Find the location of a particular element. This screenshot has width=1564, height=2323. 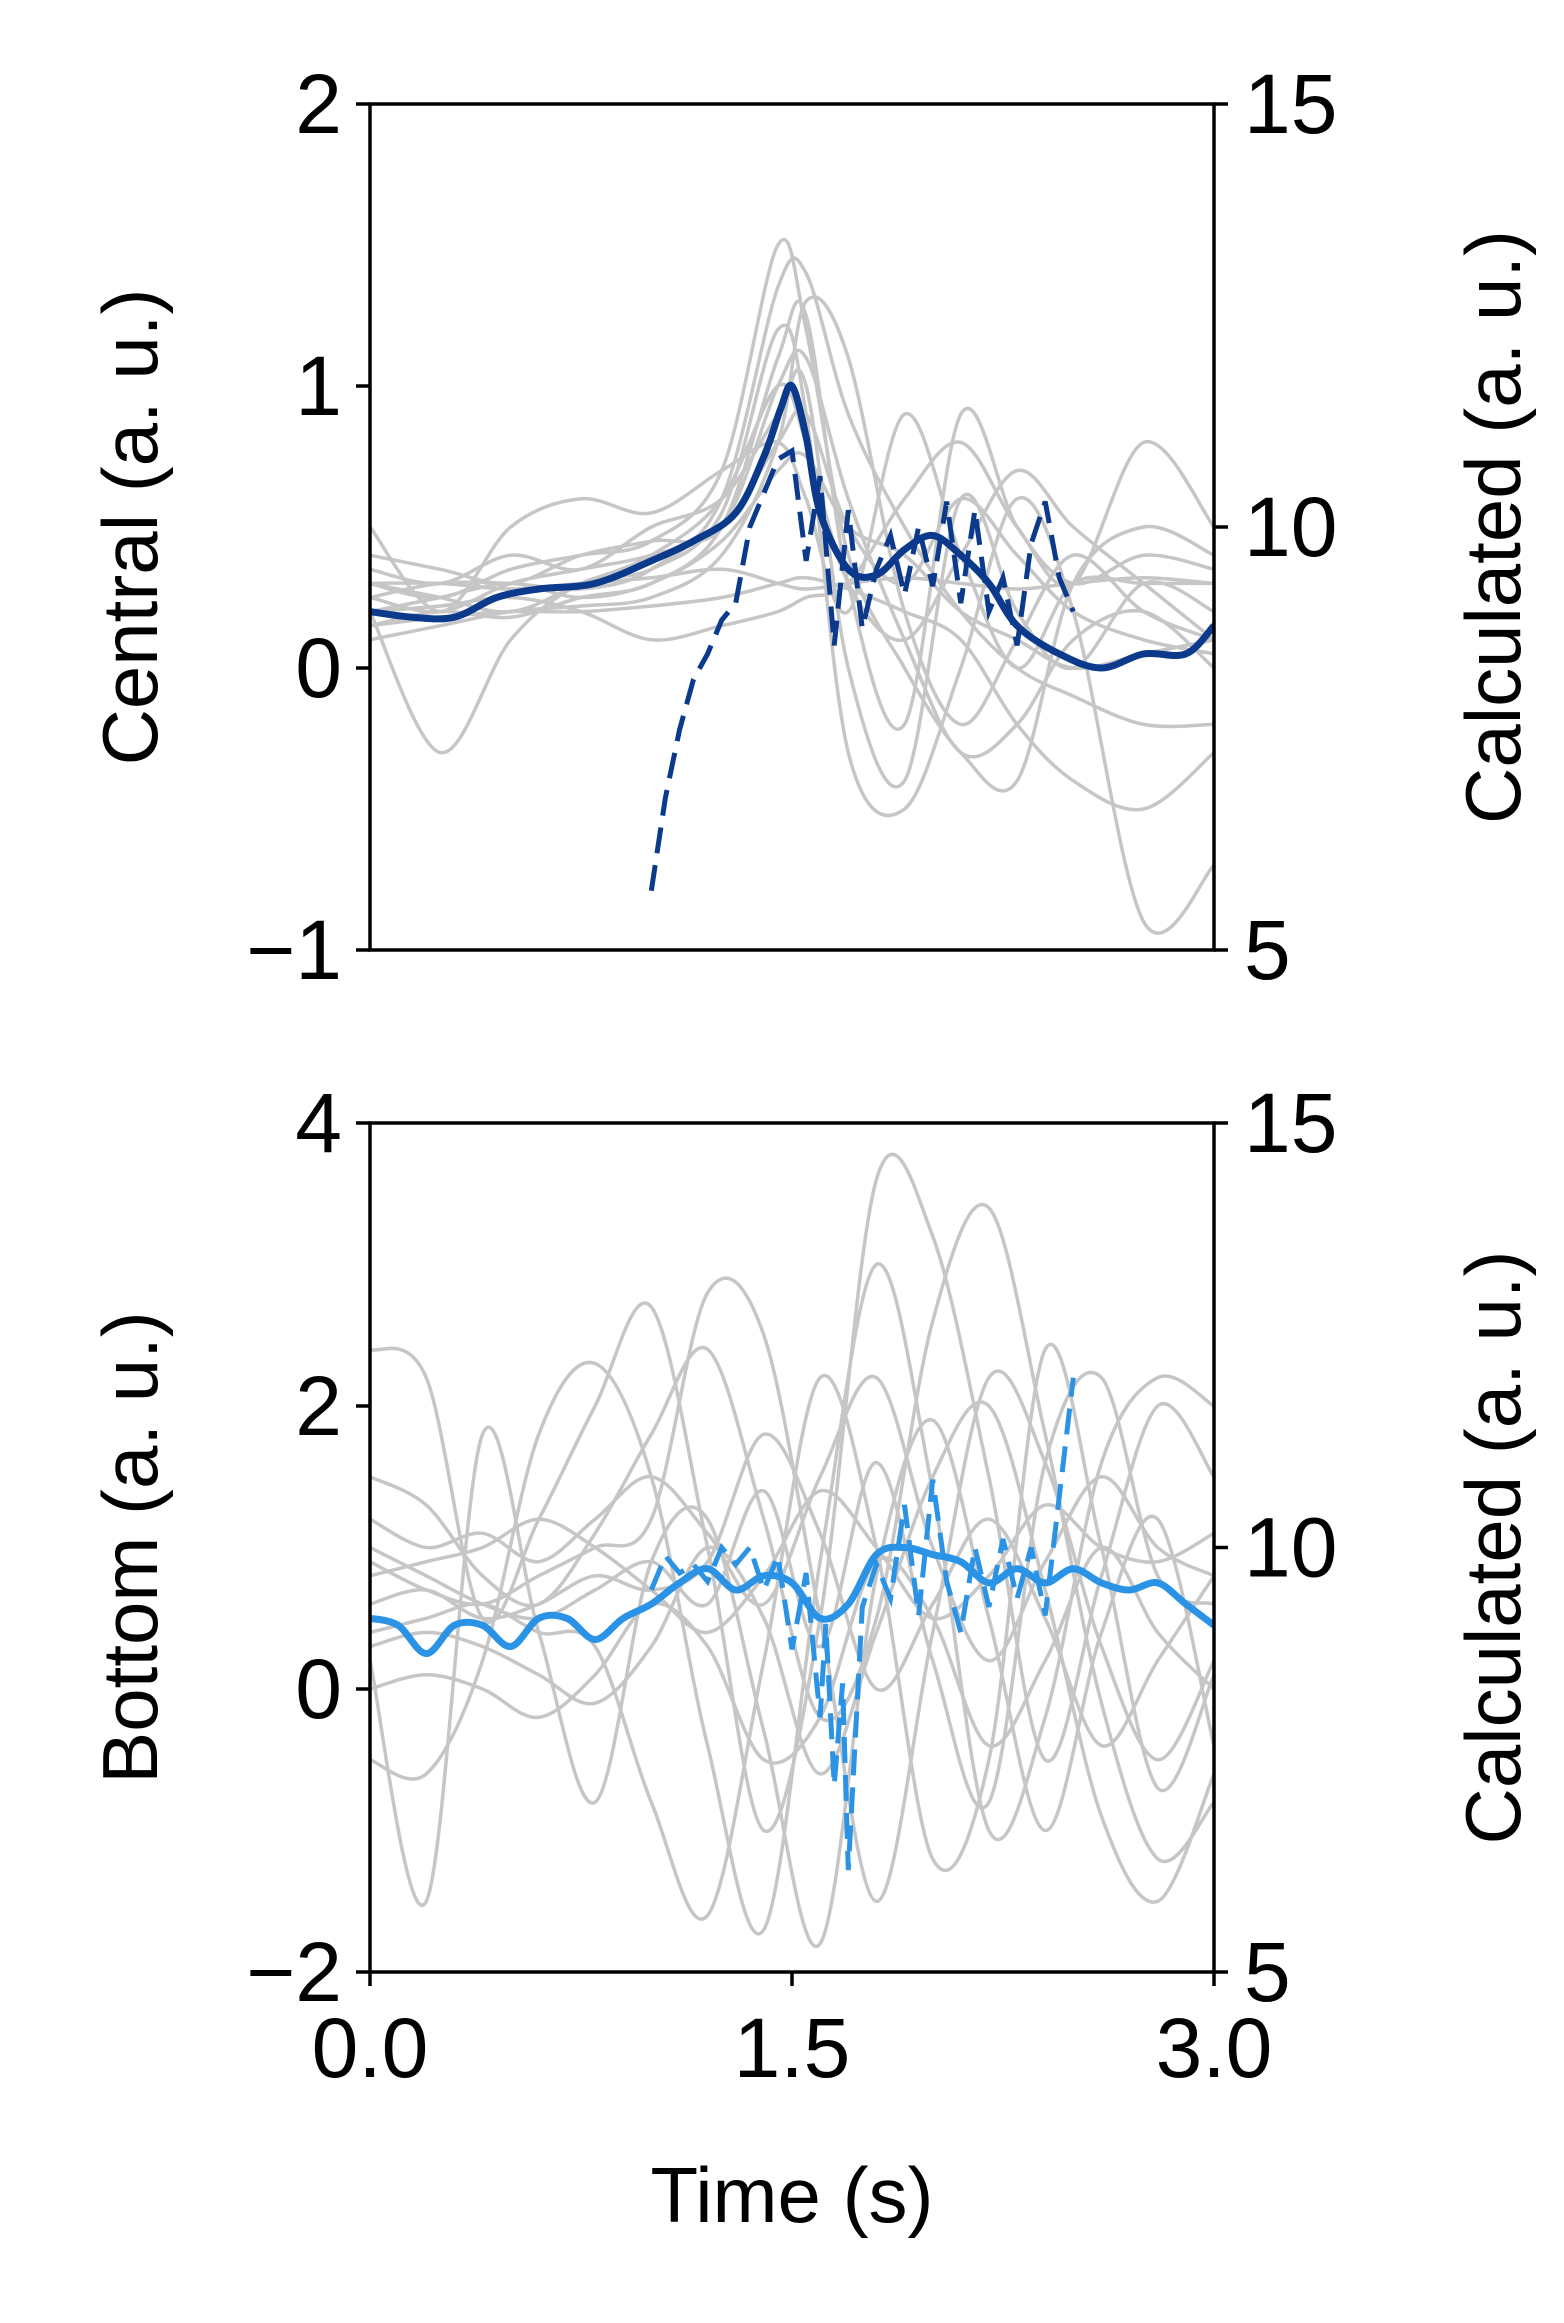

x-tick-label: 3.0 is located at coordinates (1214, 2048).